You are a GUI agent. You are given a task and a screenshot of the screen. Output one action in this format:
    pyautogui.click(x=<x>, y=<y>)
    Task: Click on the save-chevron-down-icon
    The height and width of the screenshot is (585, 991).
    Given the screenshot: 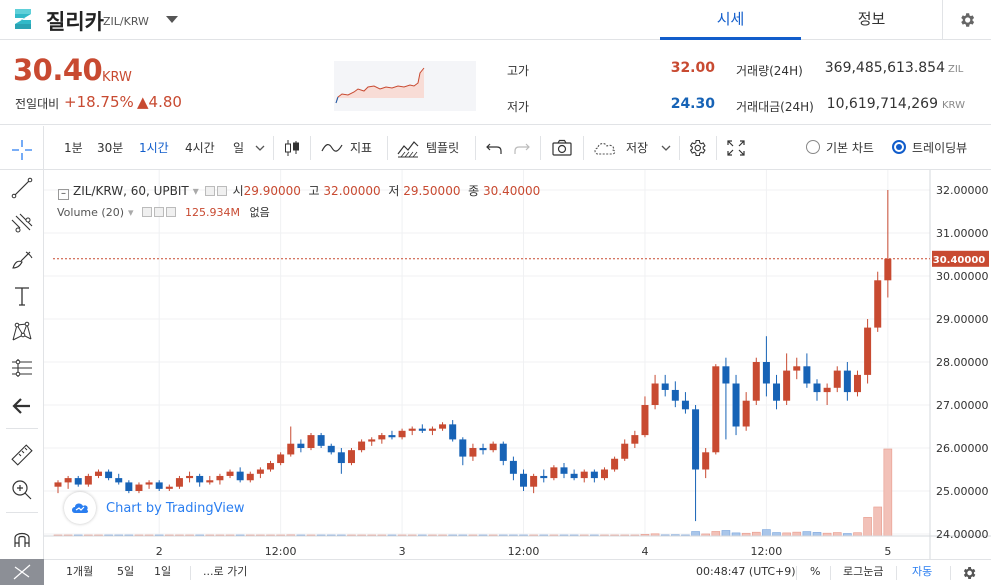 What is the action you would take?
    pyautogui.click(x=666, y=148)
    